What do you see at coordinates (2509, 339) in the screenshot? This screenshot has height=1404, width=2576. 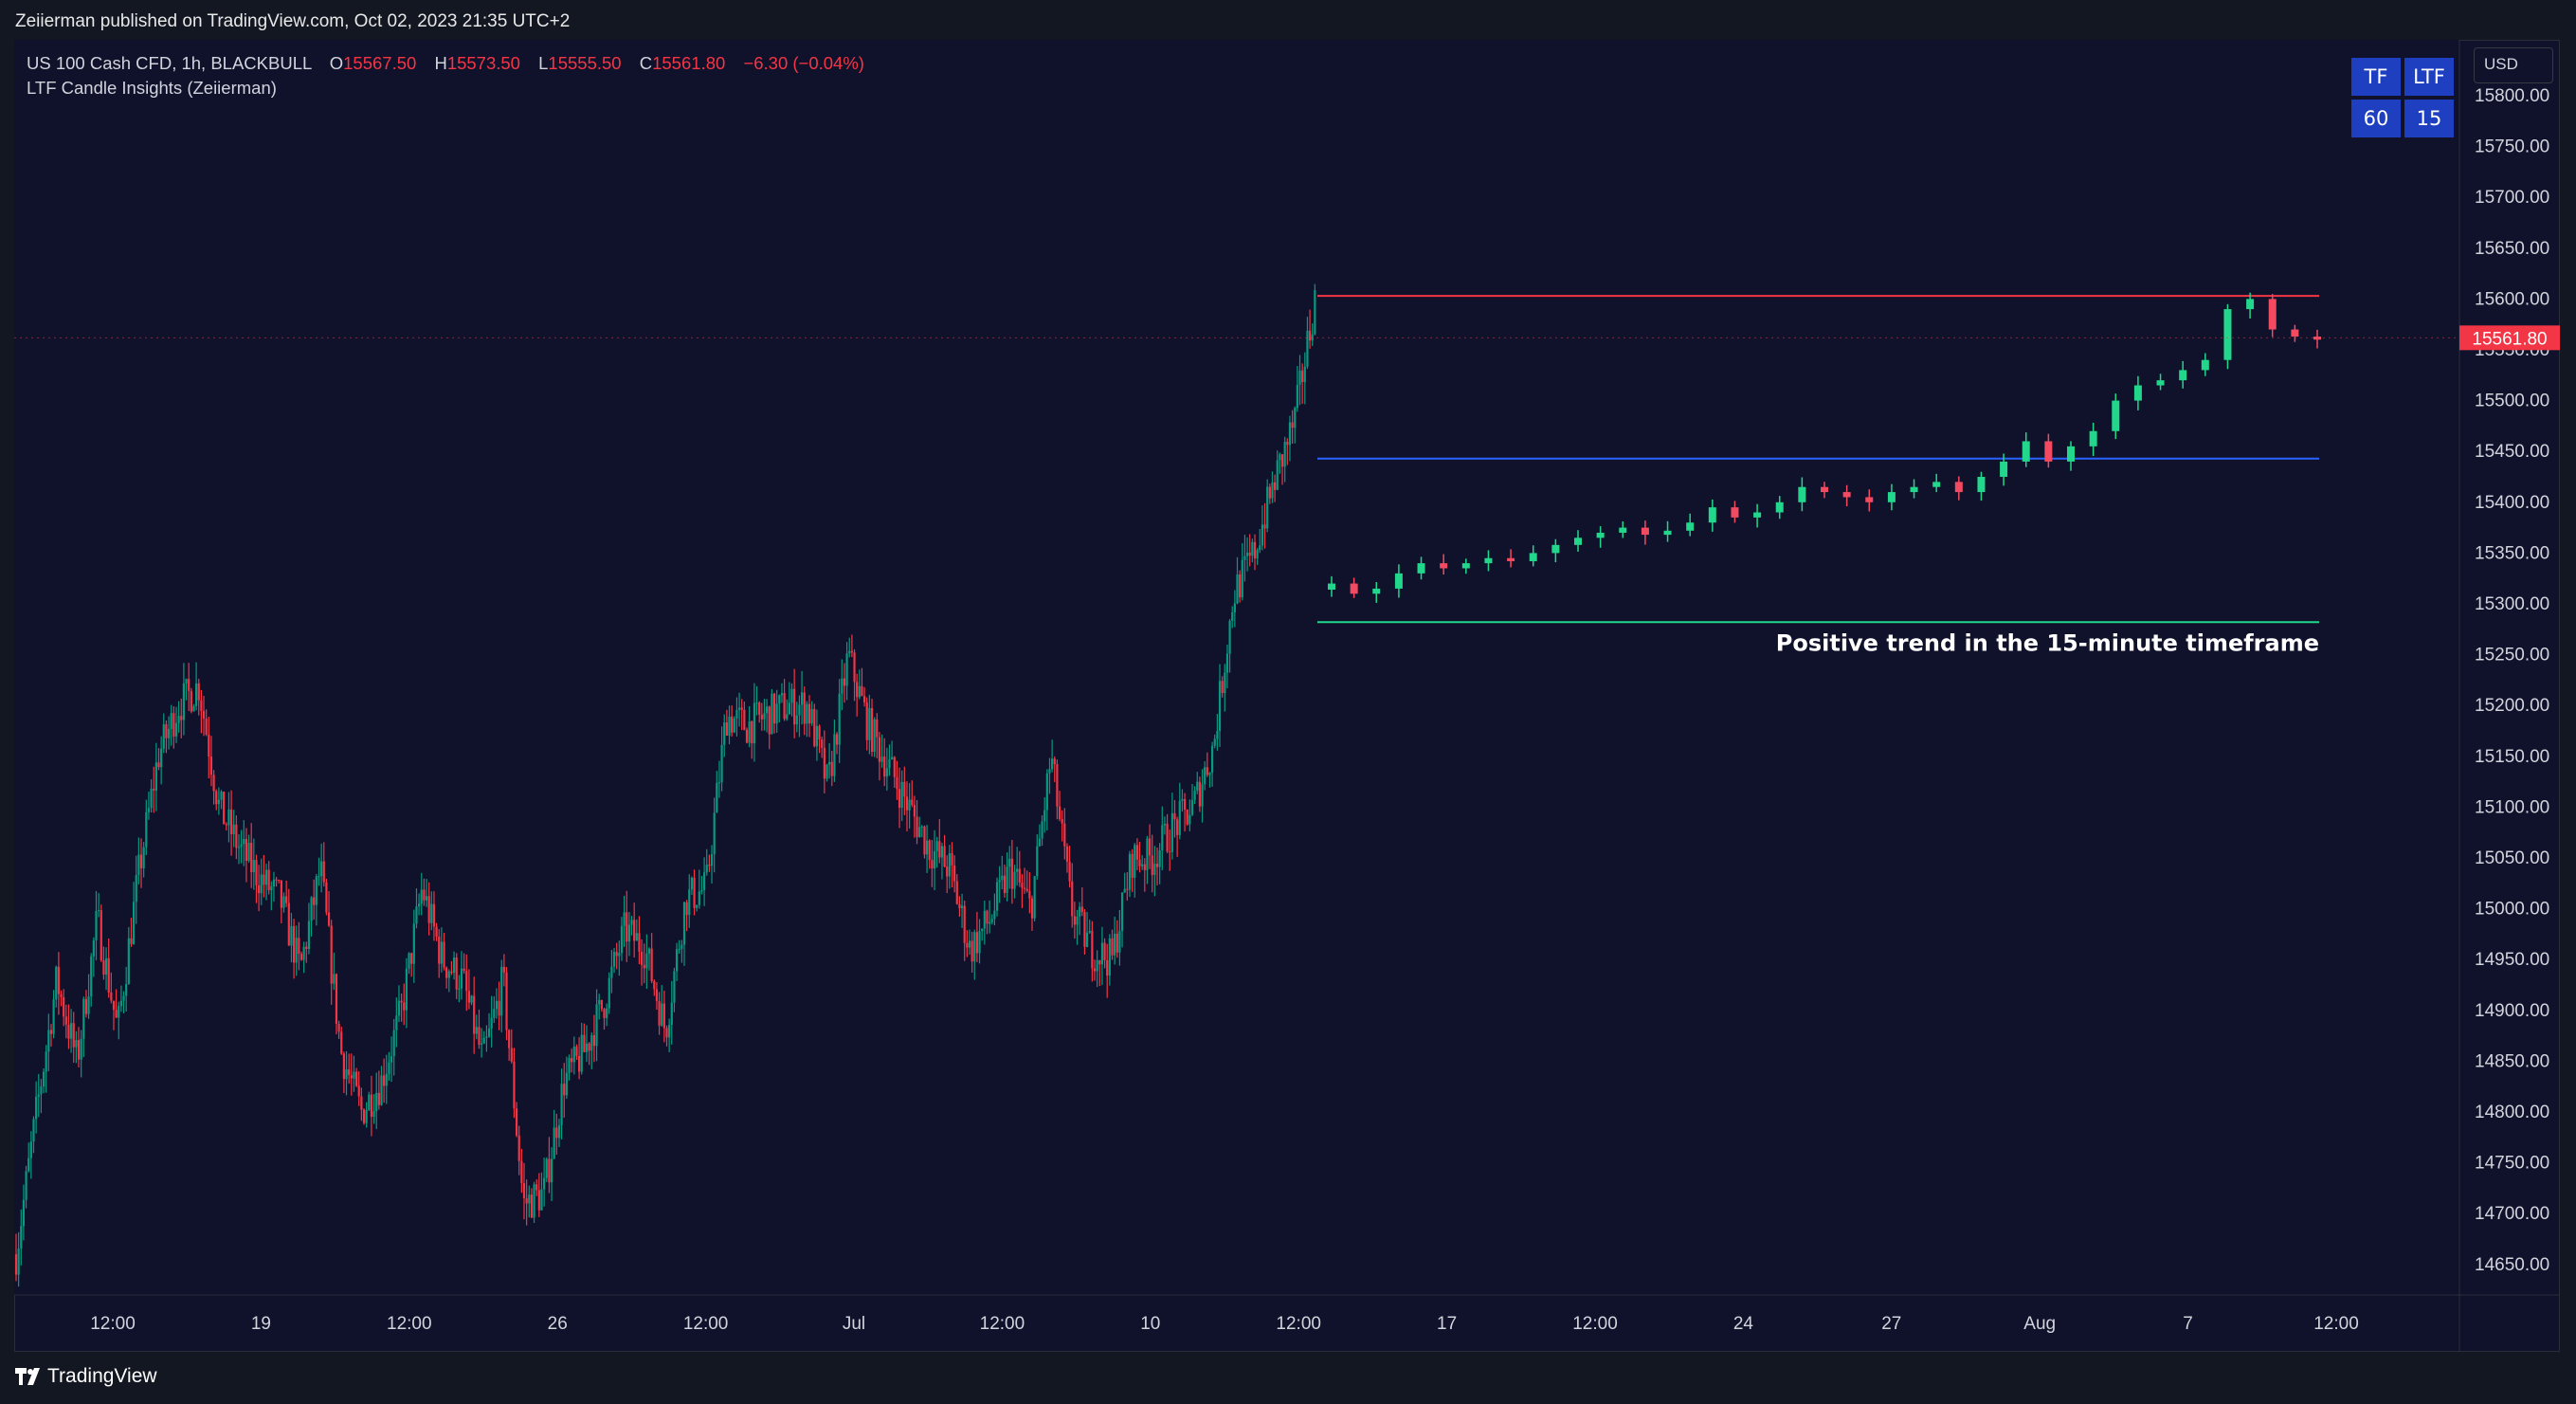 I see `last-price-label: 15561.80` at bounding box center [2509, 339].